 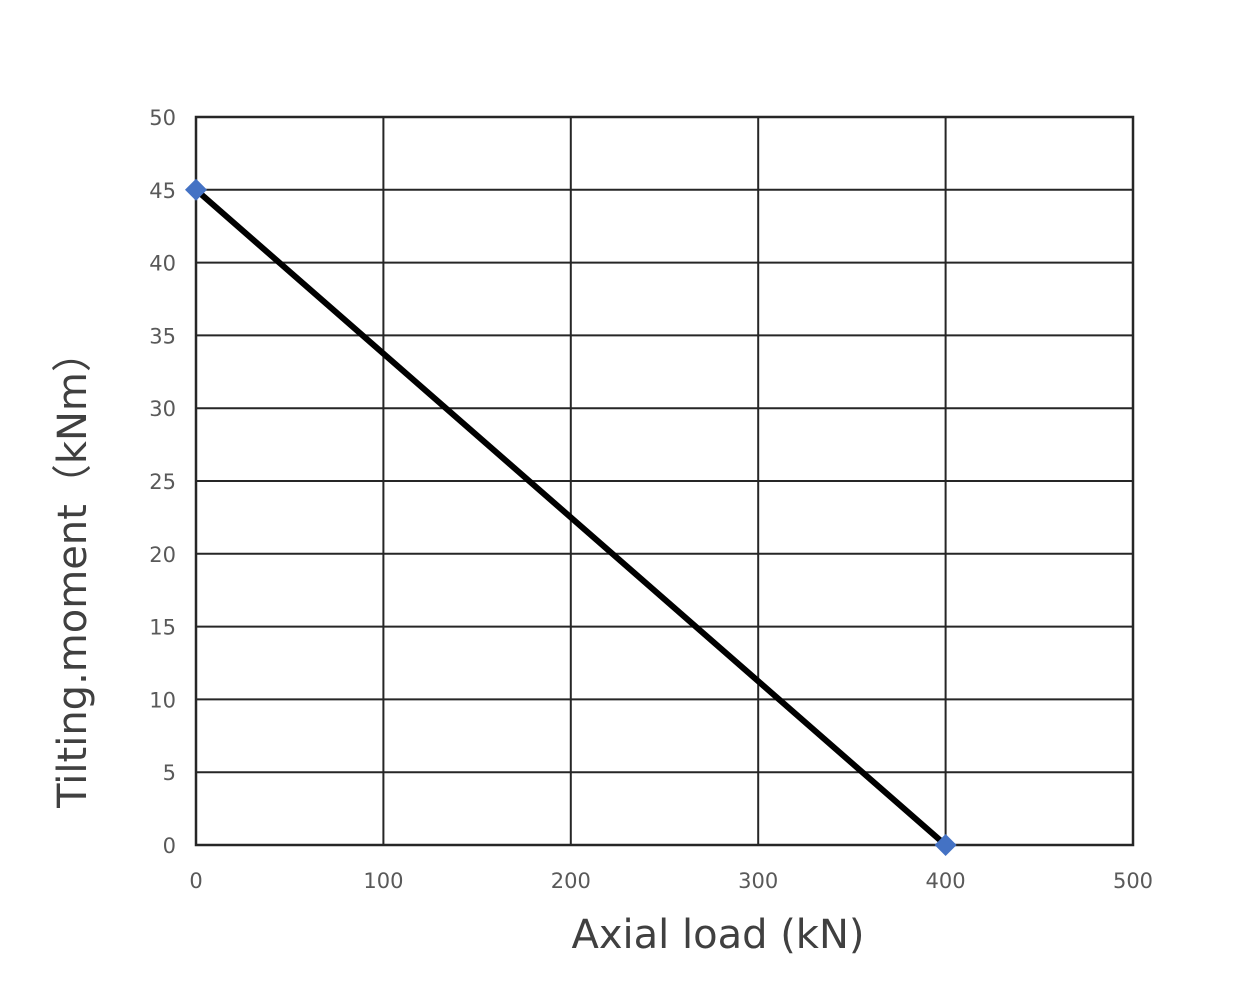 I want to click on x-tick-label: 400, so click(x=946, y=881).